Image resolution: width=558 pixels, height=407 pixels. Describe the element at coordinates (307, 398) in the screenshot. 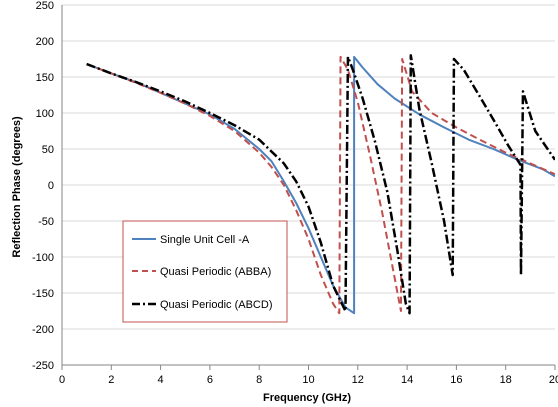

I see `x-axis-title: Frequency (GHz)` at that location.